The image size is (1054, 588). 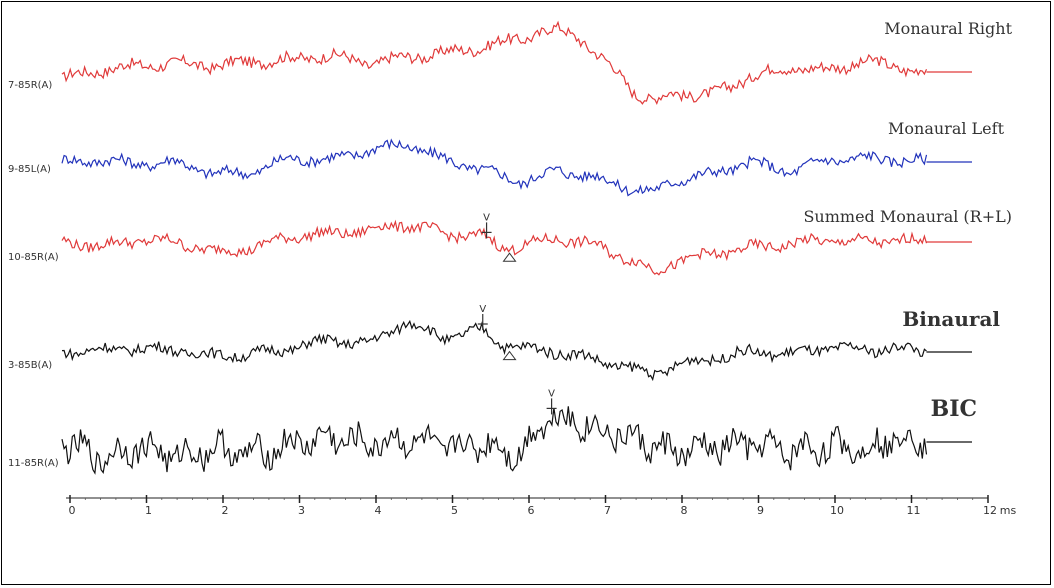 I want to click on trace-summed-monaural-r-l-: Summed Monaural (R+L) 10-85R(A), so click(x=510, y=241).